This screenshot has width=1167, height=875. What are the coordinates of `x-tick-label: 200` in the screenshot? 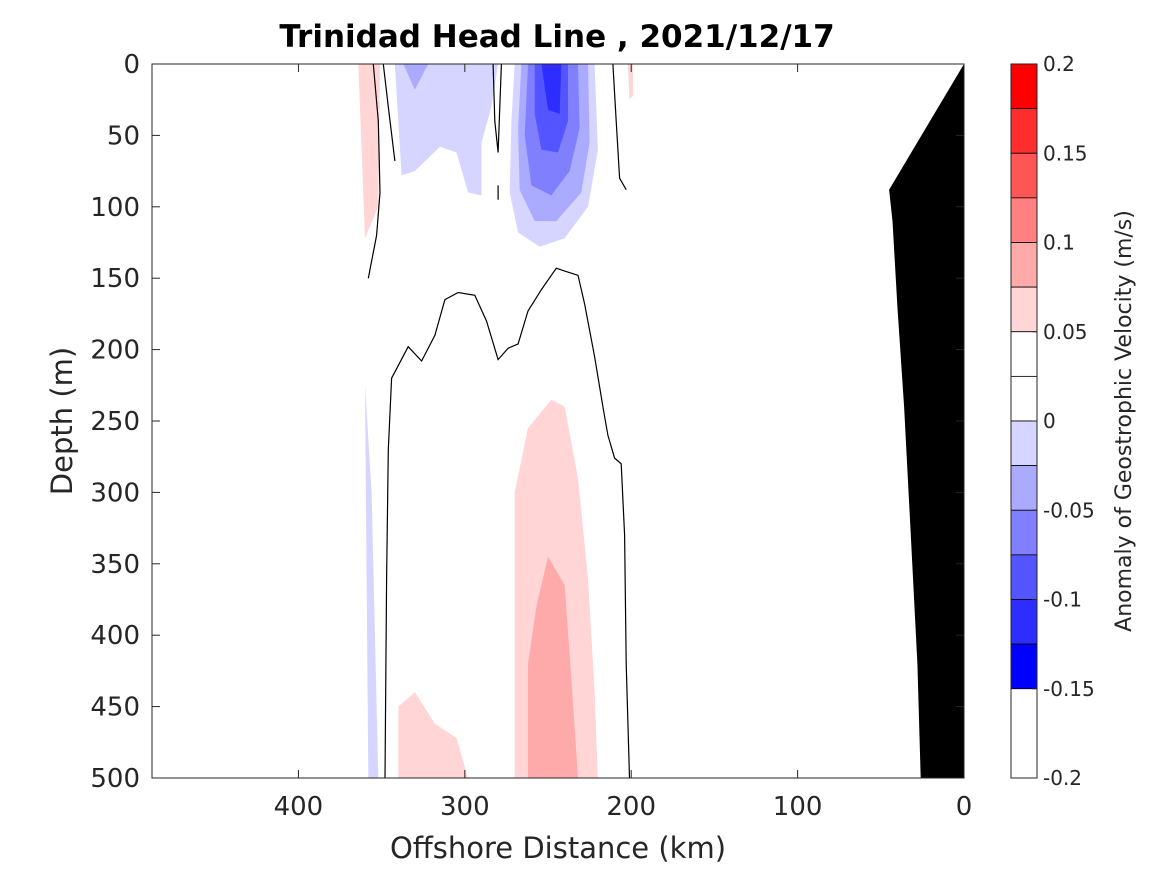 It's located at (631, 807).